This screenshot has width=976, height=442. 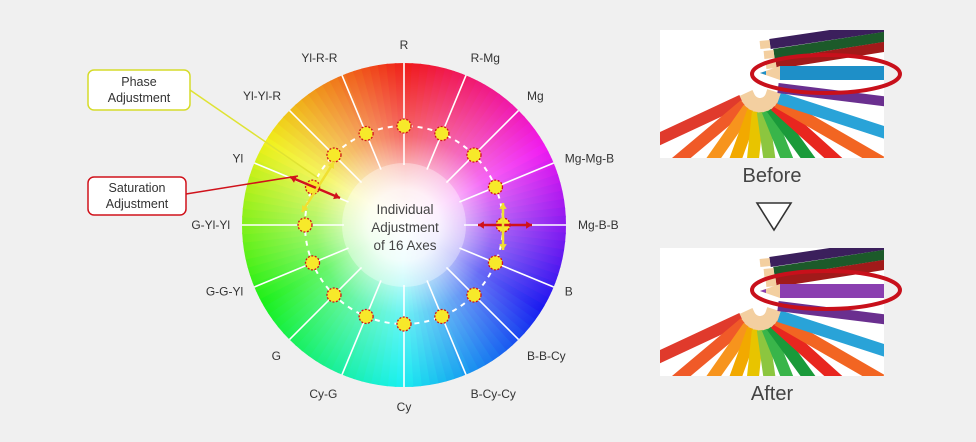 I want to click on phase-box-line-1: Phase, so click(x=138, y=82).